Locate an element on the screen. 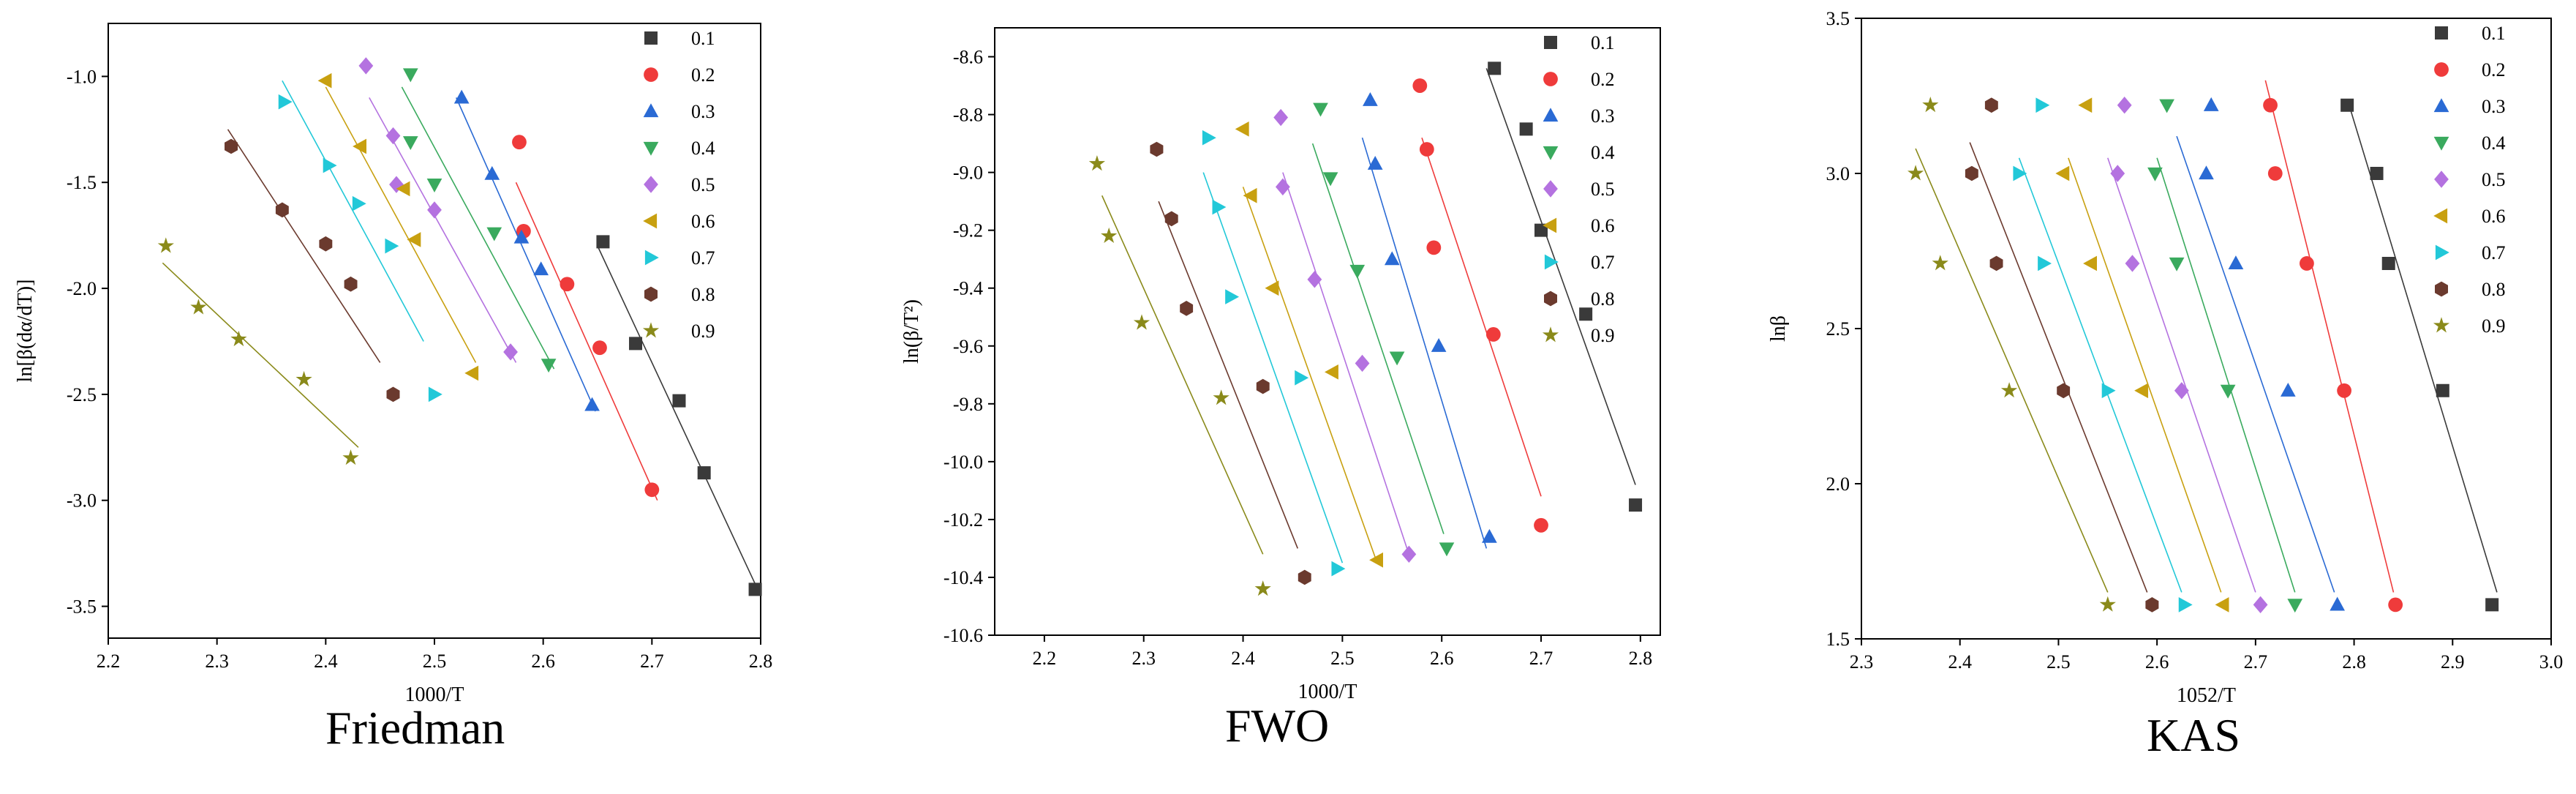 The height and width of the screenshot is (794, 2576). x-tick-label: 2.8 is located at coordinates (2354, 662).